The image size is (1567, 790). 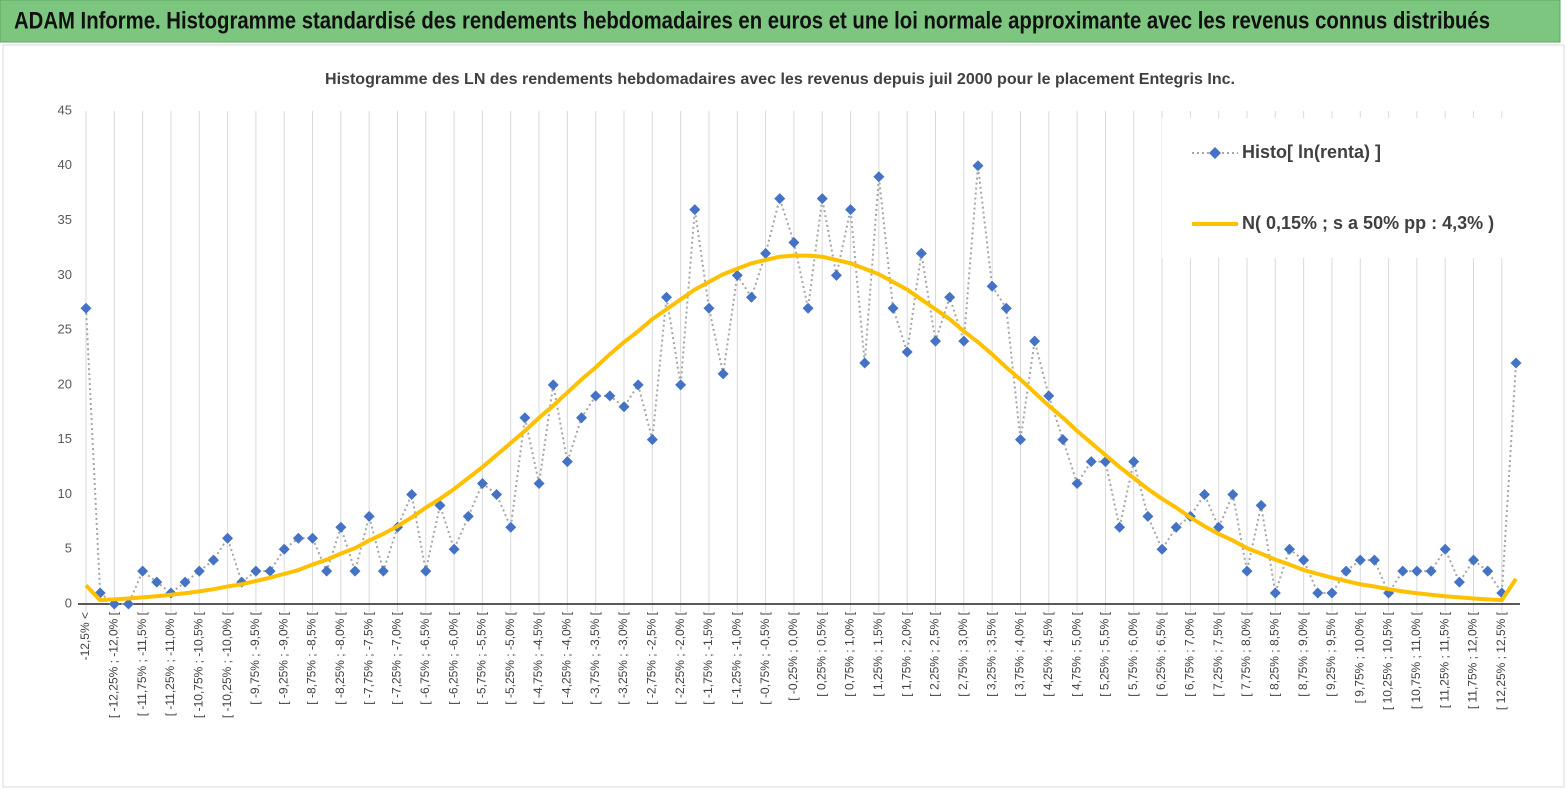 What do you see at coordinates (453, 657) in the screenshot?
I see `x-tick-label: [ -6,25% ; -6,0% [` at bounding box center [453, 657].